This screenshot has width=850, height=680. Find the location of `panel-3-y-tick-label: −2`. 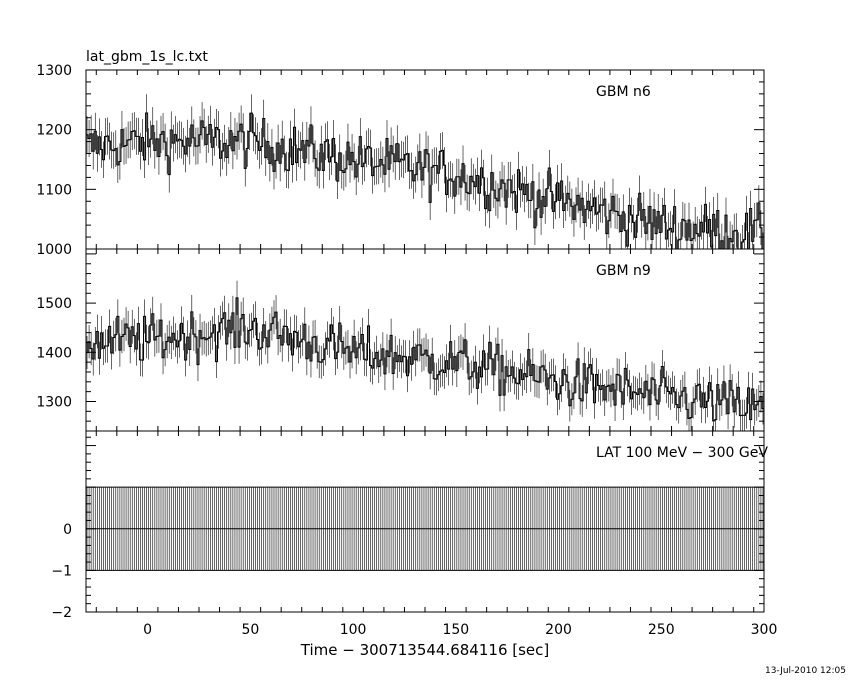

panel-3-y-tick-label: −2 is located at coordinates (61, 613).